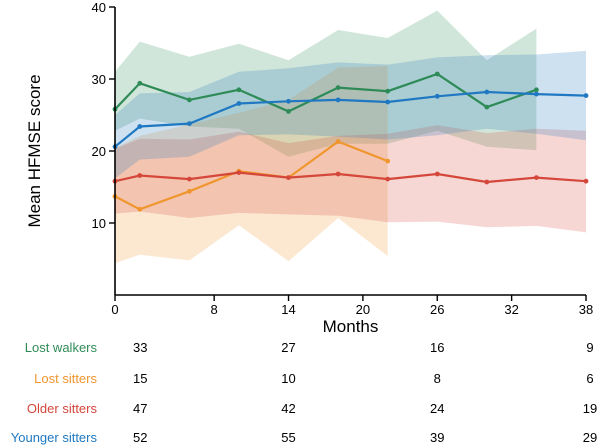 This screenshot has width=598, height=445. I want to click on x-axis-title: Months, so click(351, 326).